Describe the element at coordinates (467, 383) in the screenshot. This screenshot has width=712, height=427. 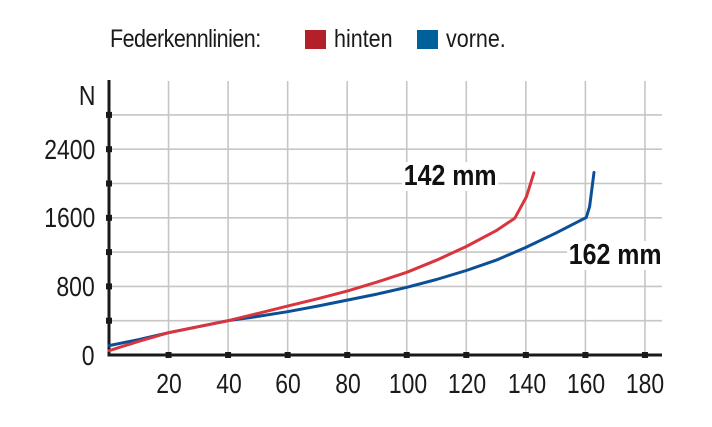
I see `x-tick-label-120: 120` at that location.